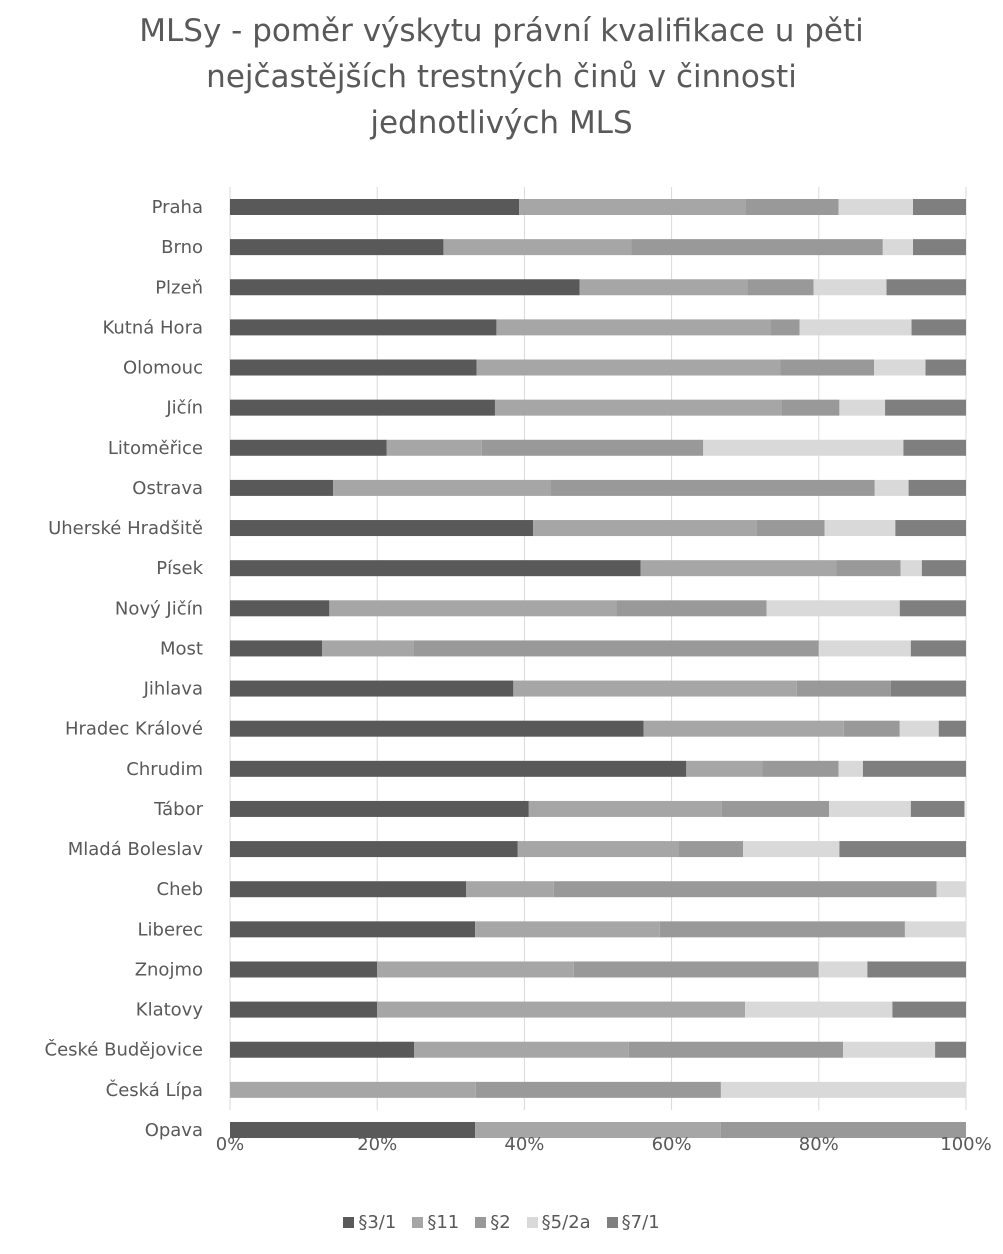 The height and width of the screenshot is (1254, 1003). Describe the element at coordinates (124, 1050) in the screenshot. I see `category-label: České Budějovice` at that location.